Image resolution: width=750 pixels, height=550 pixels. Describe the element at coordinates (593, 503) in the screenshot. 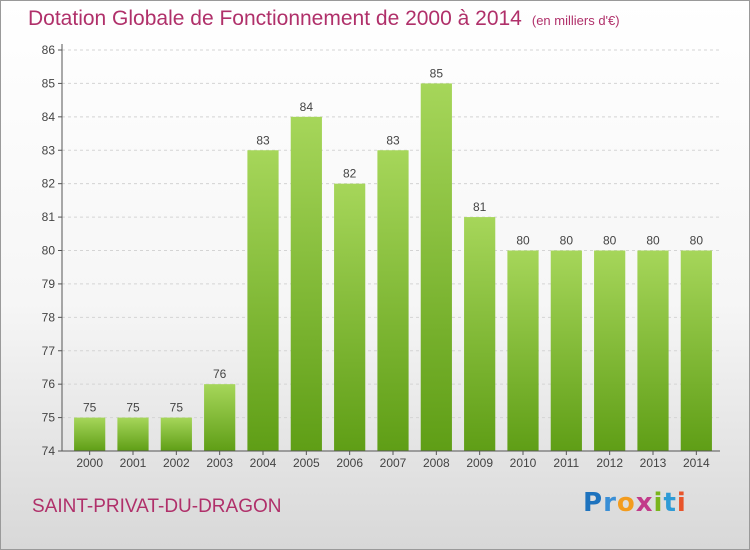

I see `logo-letter: P` at that location.